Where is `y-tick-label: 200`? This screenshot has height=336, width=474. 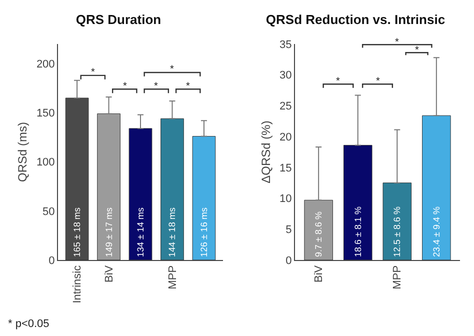 y-tick-label: 200 is located at coordinates (45, 64).